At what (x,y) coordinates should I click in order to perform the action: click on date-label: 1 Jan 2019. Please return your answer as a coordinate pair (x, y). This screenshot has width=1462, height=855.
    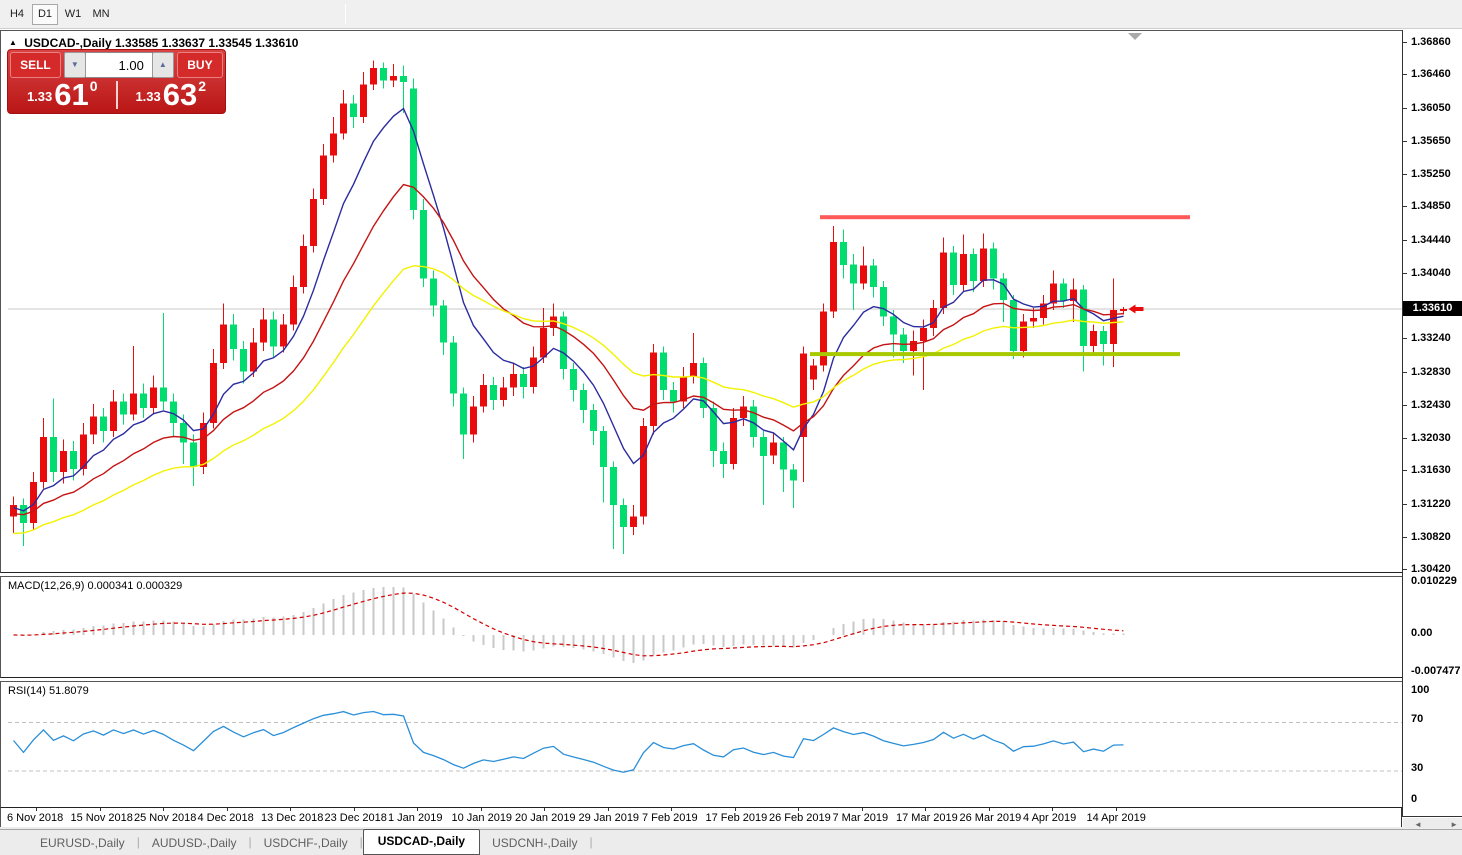
    Looking at the image, I should click on (415, 818).